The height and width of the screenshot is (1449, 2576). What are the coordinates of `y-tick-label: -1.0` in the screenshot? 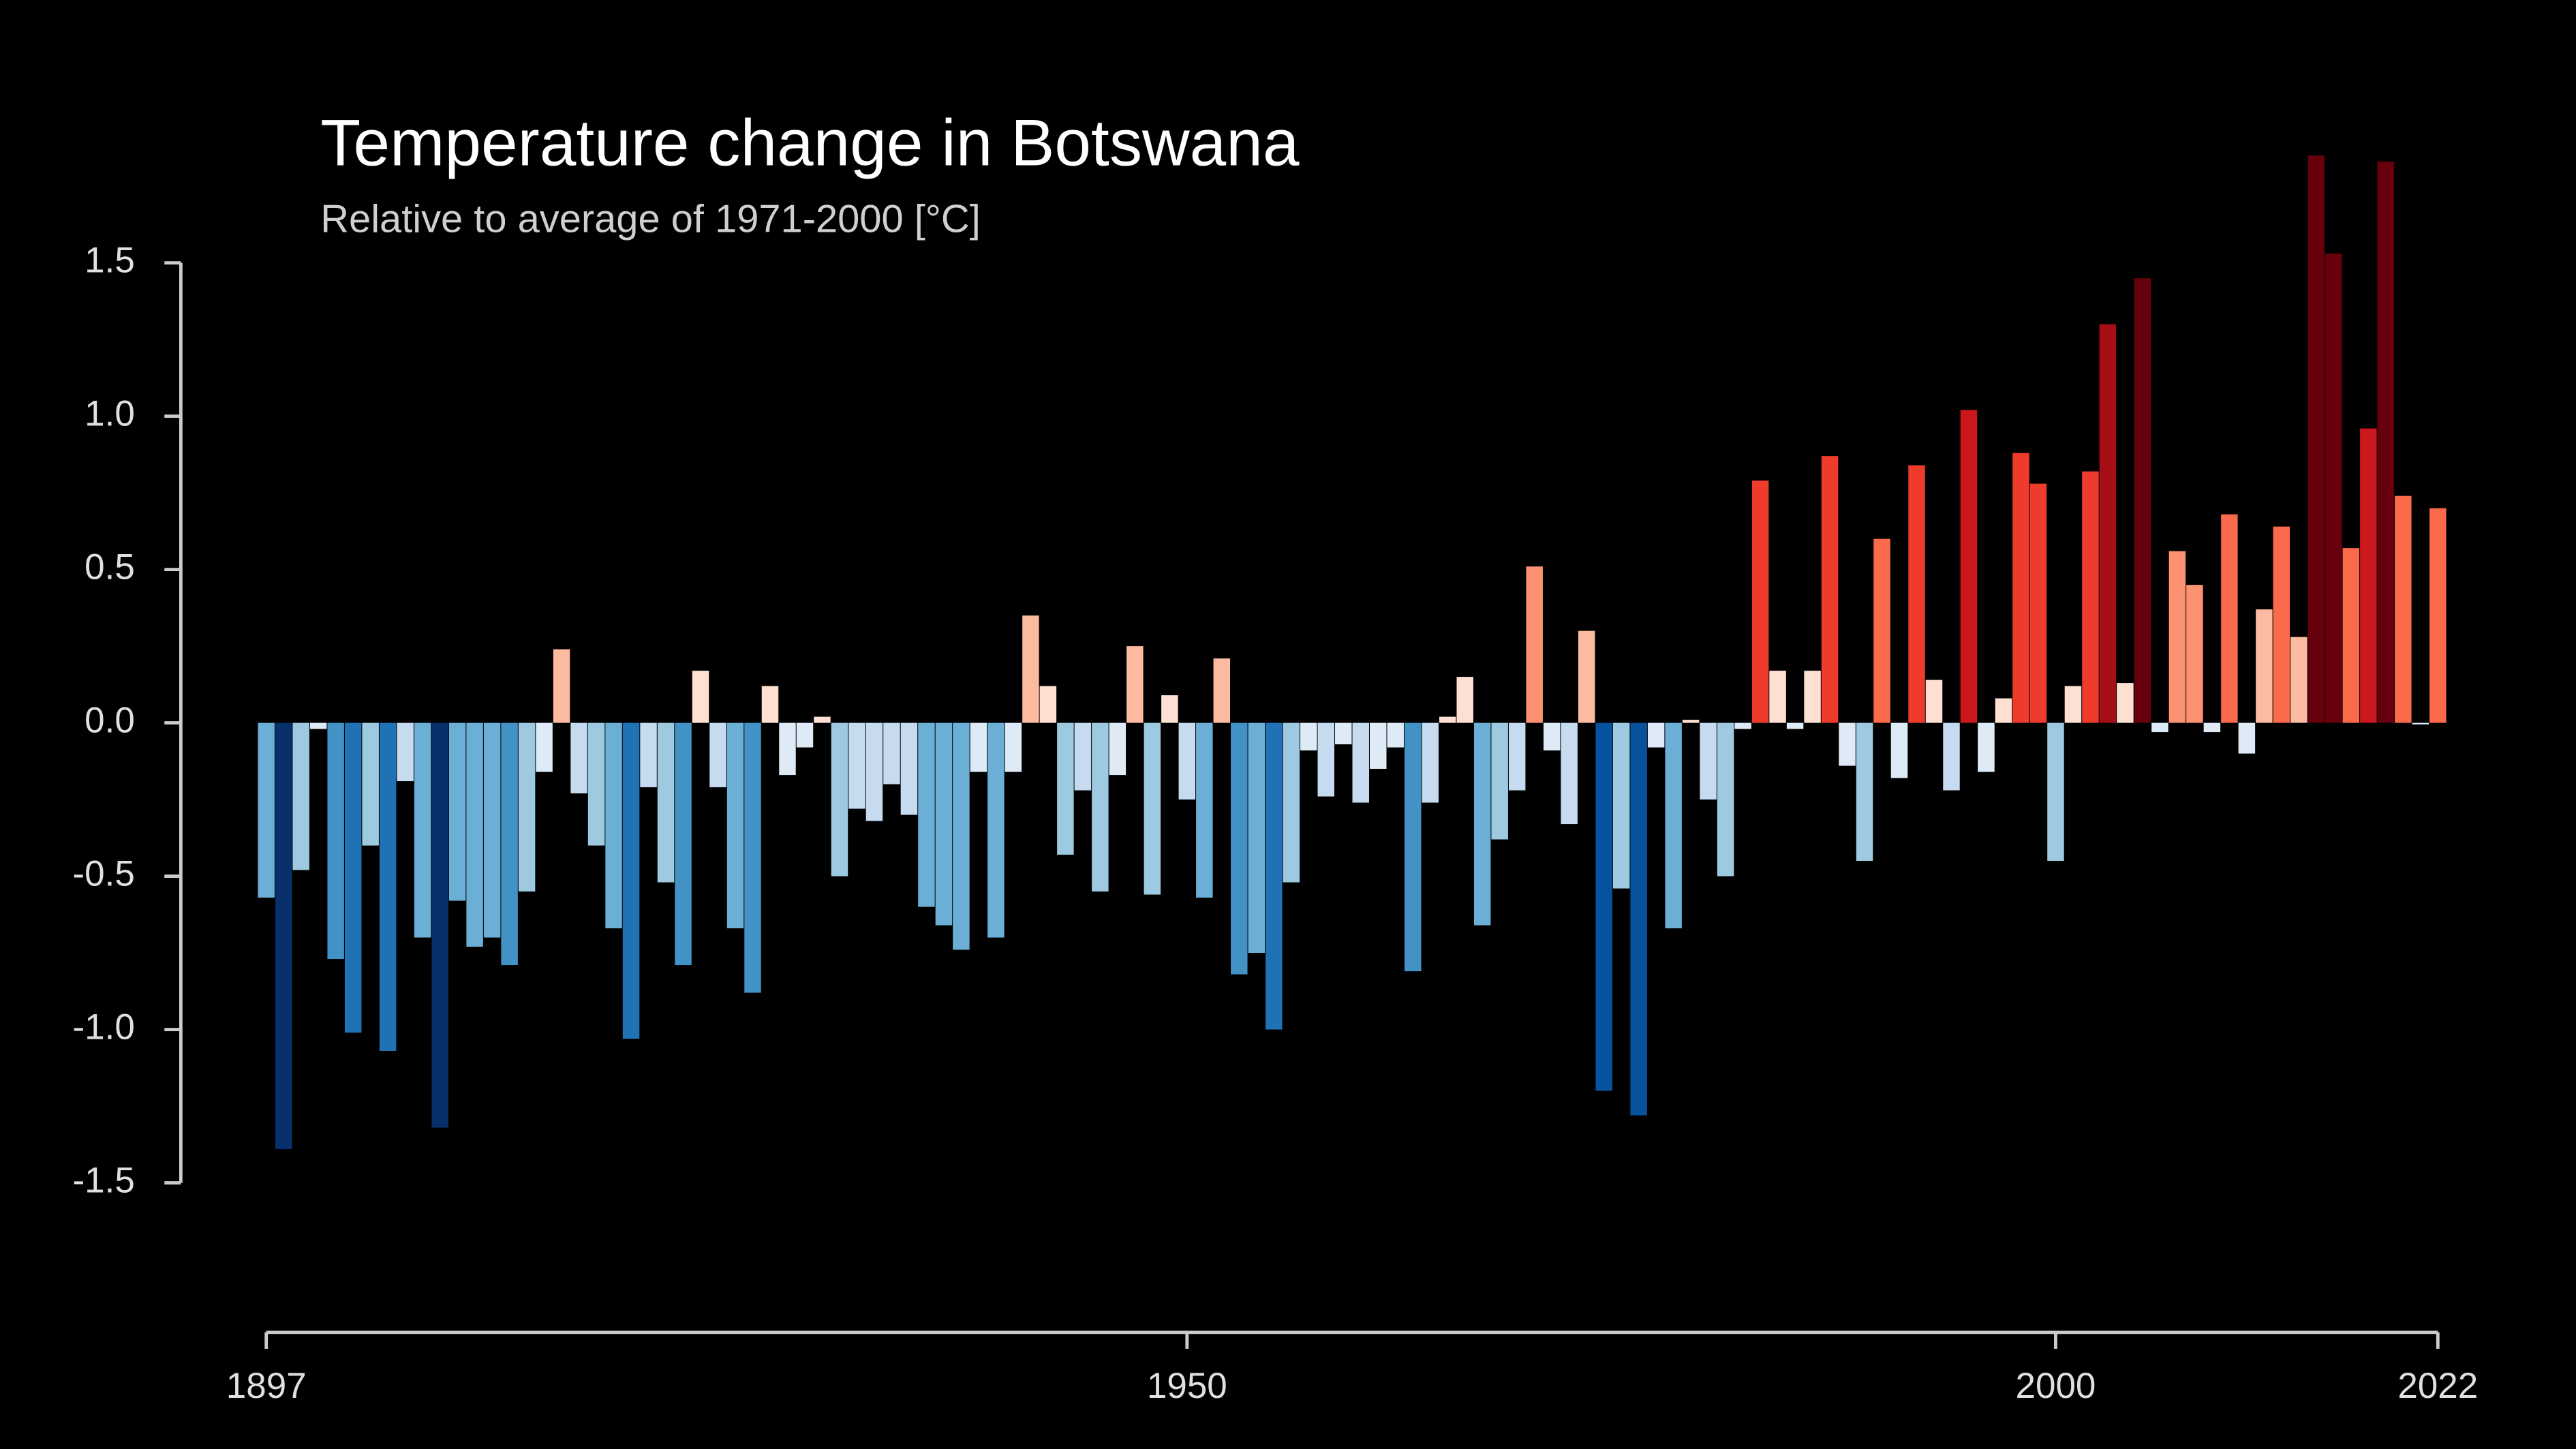 It's located at (104, 1027).